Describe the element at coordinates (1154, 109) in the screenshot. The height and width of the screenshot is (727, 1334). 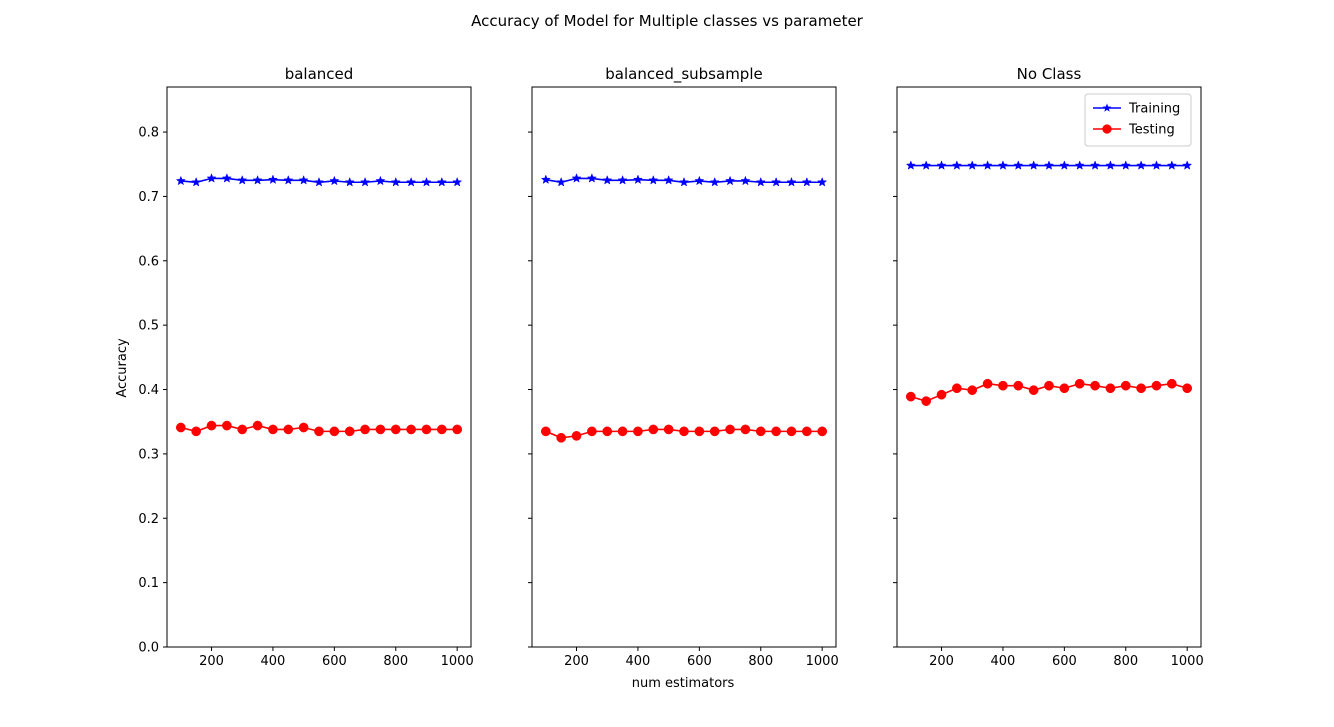
I see `legend-label: Training` at that location.